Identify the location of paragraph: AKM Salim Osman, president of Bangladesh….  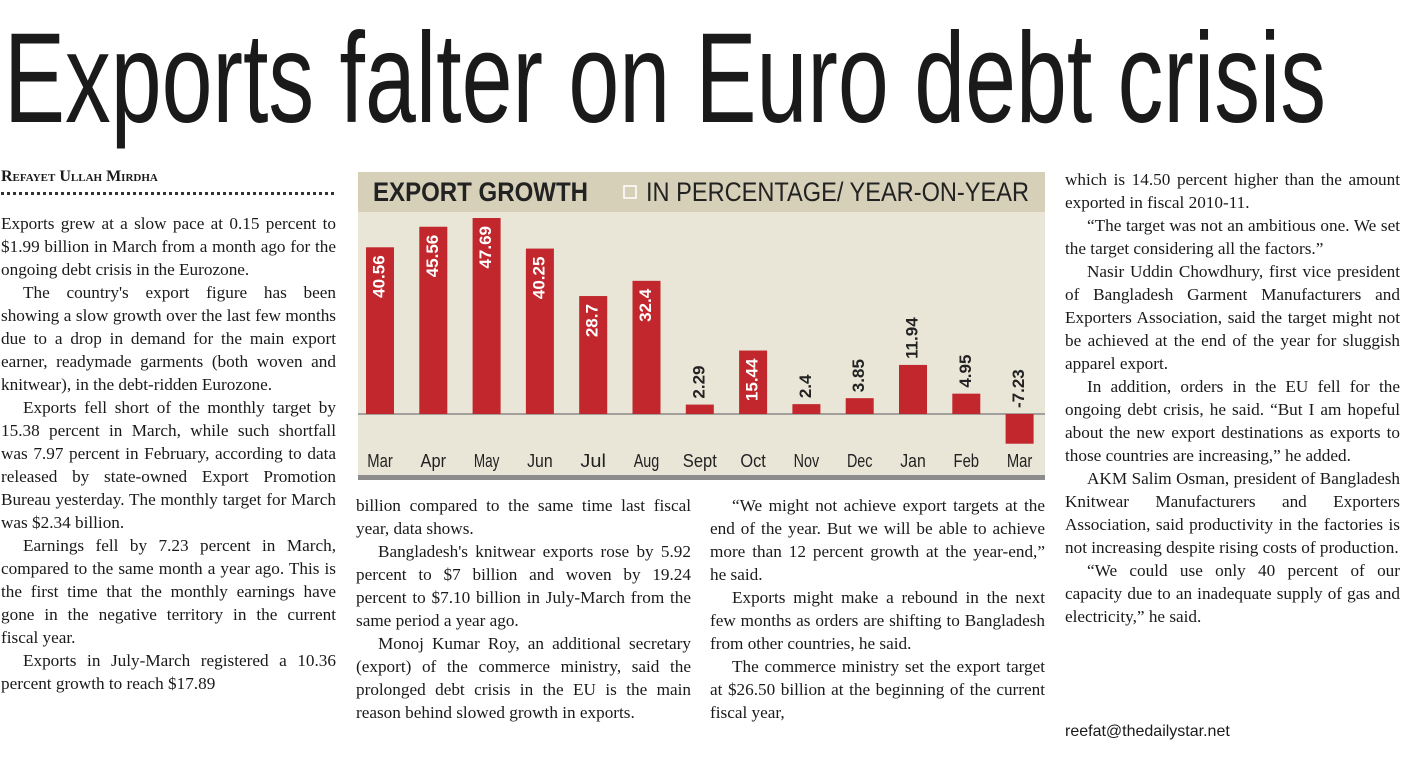
(1232, 513).